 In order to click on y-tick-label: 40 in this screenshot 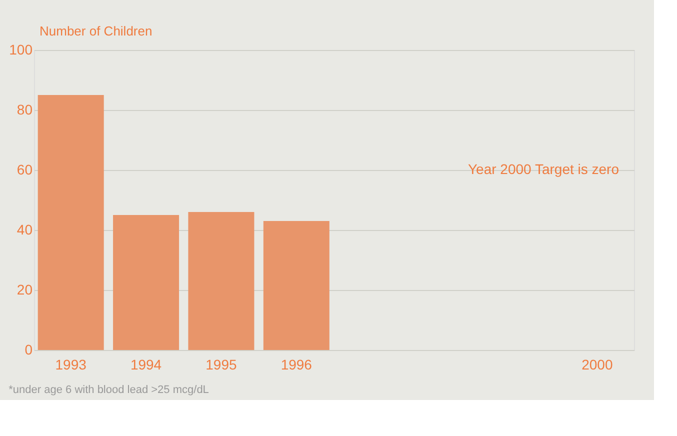, I will do `click(24, 230)`.